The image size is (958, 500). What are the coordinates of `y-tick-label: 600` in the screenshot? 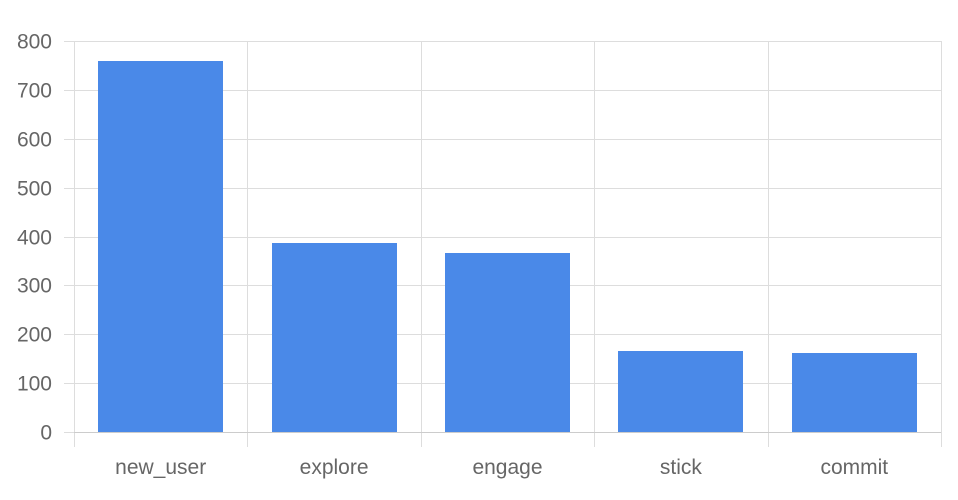 It's located at (34, 140).